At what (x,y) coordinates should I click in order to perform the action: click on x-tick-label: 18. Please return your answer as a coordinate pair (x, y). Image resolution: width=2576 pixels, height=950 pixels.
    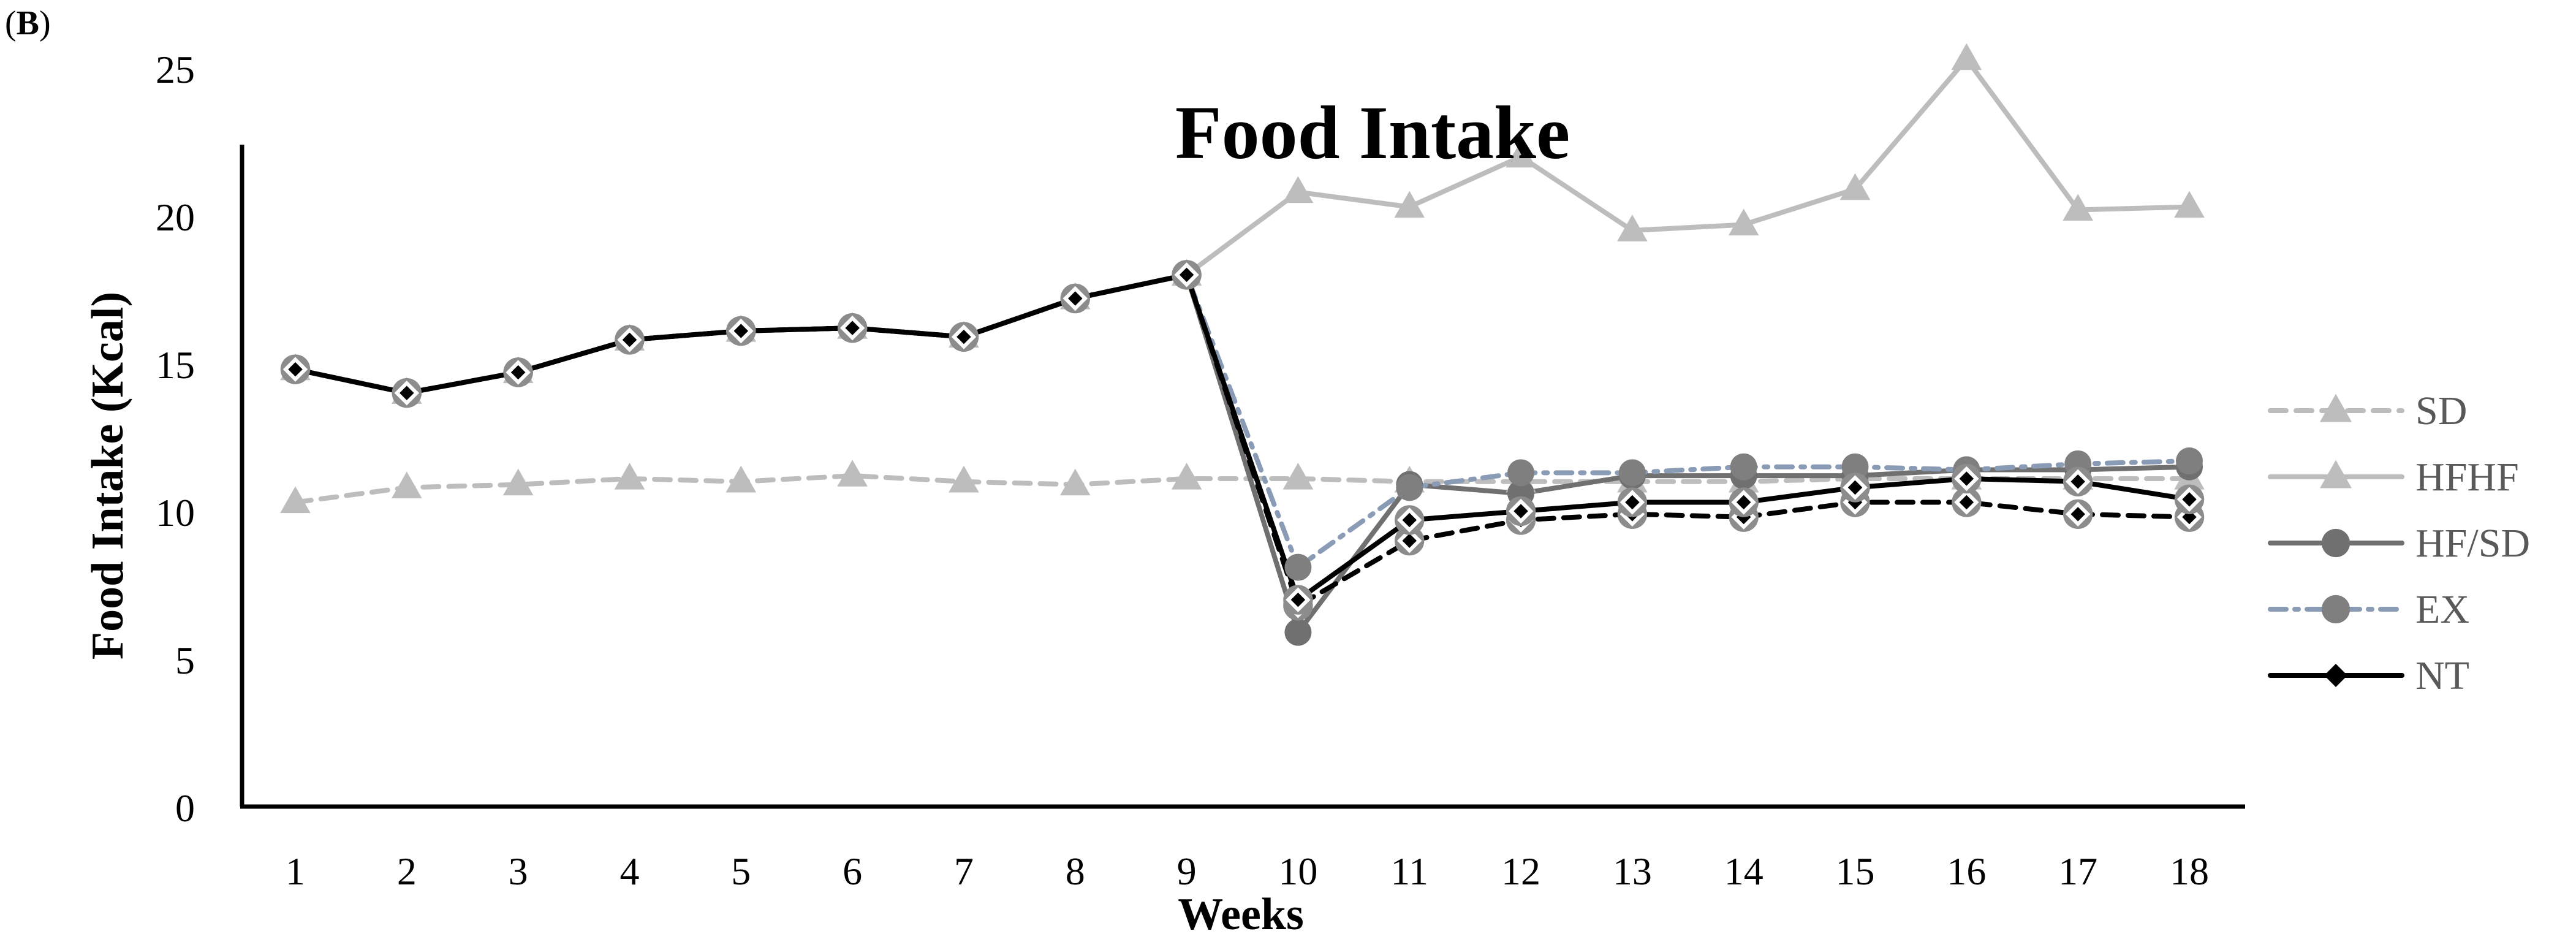
    Looking at the image, I should click on (2189, 871).